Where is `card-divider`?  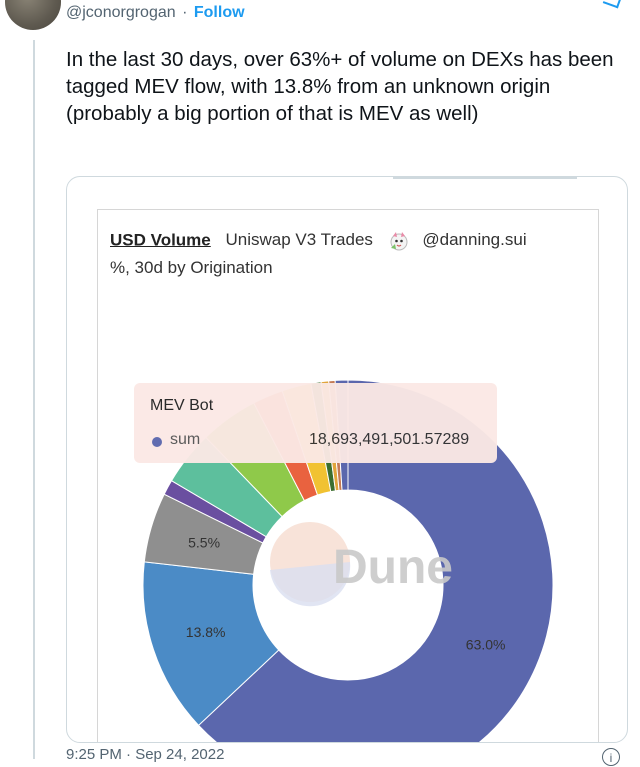 card-divider is located at coordinates (485, 178).